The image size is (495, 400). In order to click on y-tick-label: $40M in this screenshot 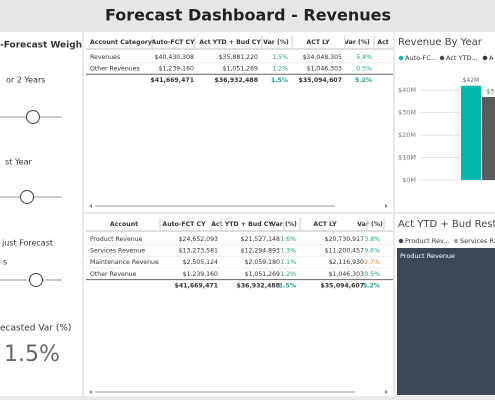, I will do `click(407, 90)`.